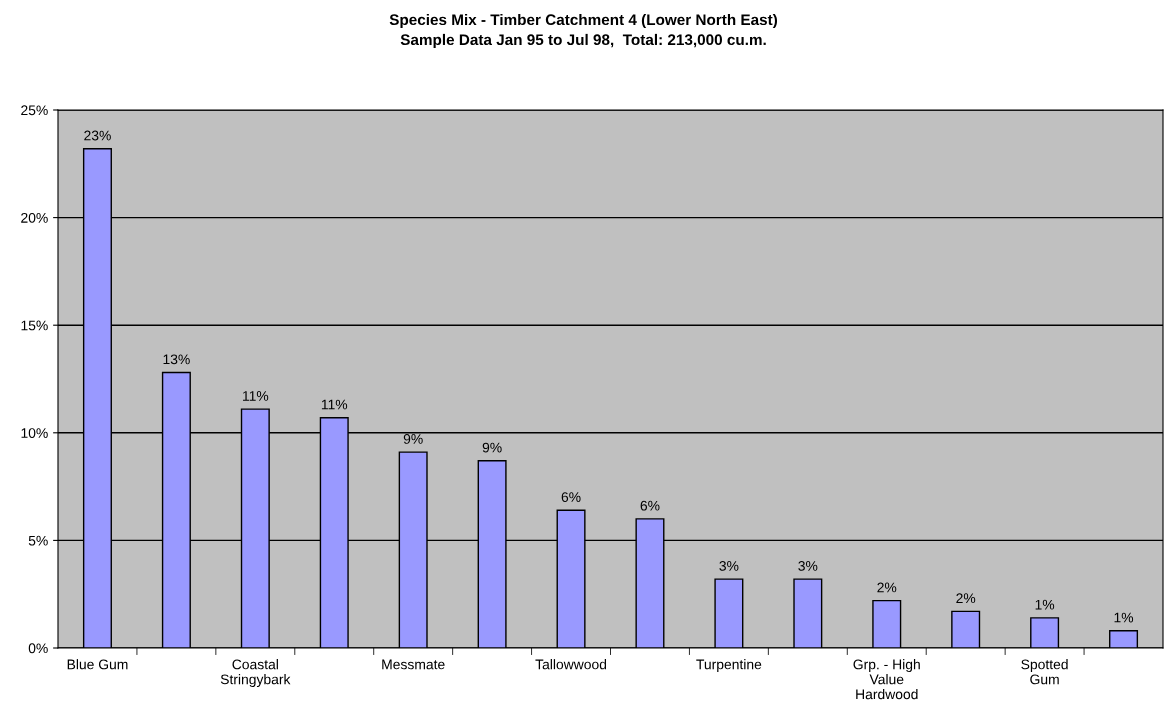  I want to click on y-tick-label: 20%, so click(34, 217).